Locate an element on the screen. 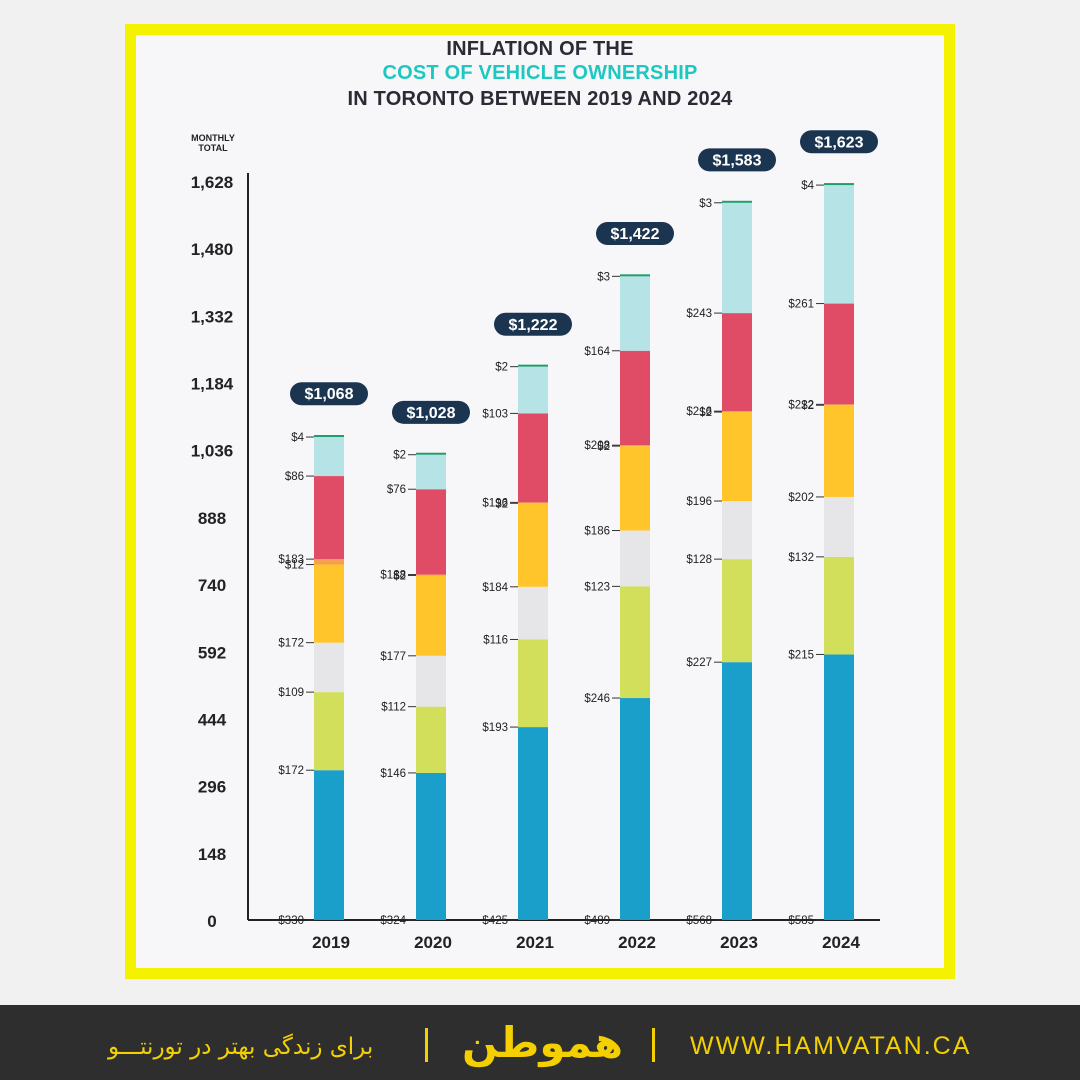 This screenshot has width=1080, height=1080. segment-value-label: $86 is located at coordinates (294, 477).